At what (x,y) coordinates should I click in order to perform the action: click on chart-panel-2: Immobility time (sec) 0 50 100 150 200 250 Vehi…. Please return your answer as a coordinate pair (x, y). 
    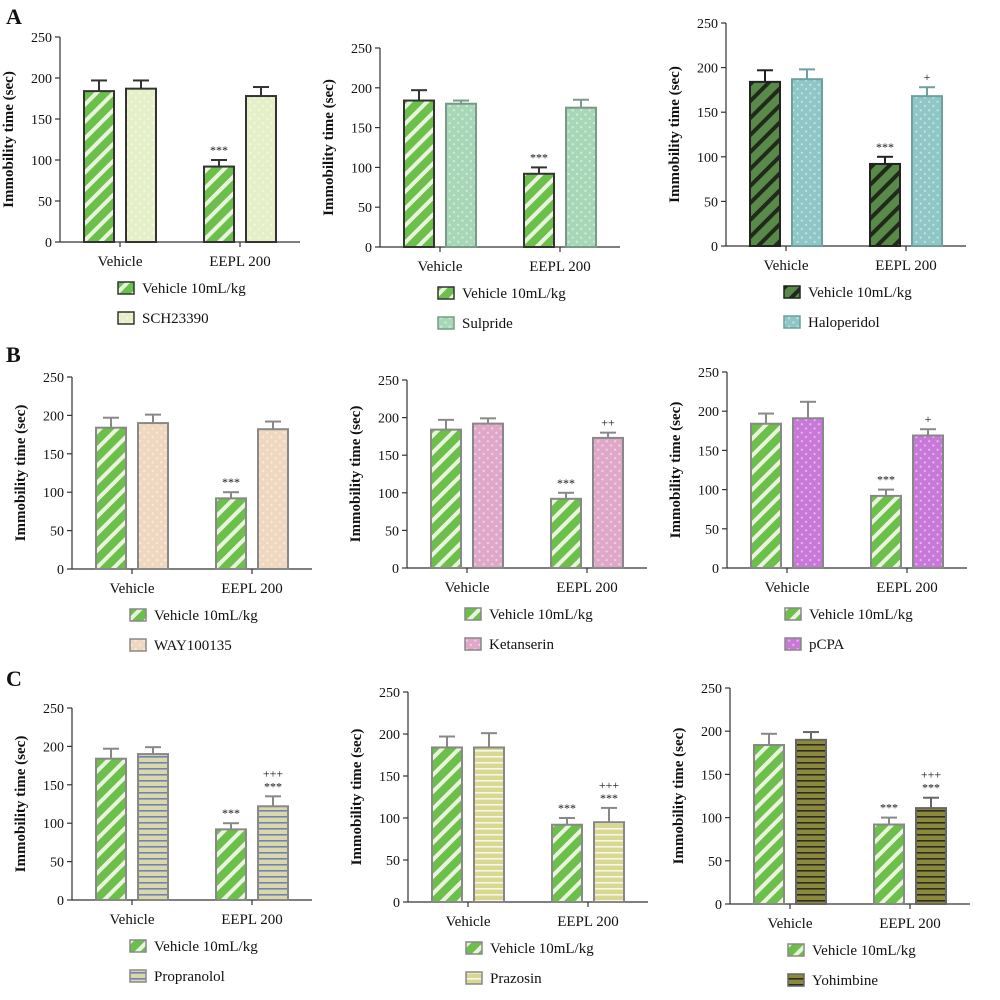
    Looking at the image, I should click on (470, 187).